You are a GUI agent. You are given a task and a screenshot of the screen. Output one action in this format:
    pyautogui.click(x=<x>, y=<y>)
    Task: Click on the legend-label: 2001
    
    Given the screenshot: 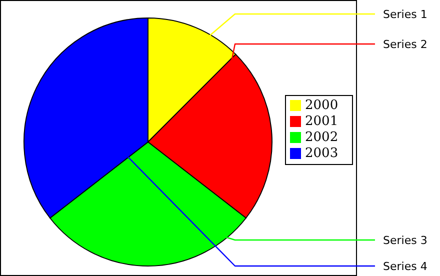 What is the action you would take?
    pyautogui.click(x=321, y=121)
    